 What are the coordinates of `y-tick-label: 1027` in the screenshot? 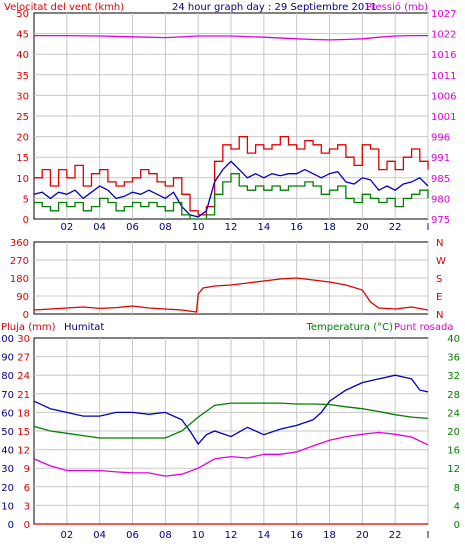 It's located at (443, 14).